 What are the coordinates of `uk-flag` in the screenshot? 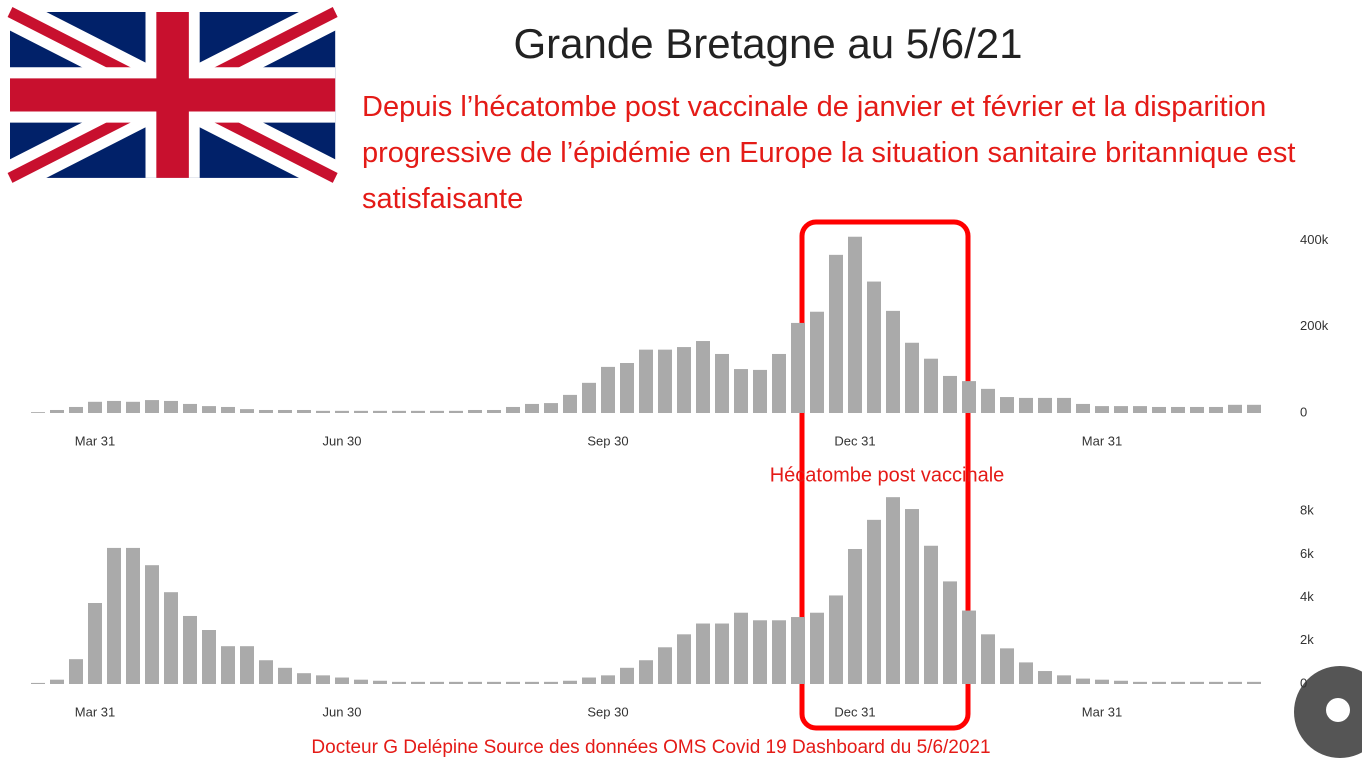 It's located at (172, 96).